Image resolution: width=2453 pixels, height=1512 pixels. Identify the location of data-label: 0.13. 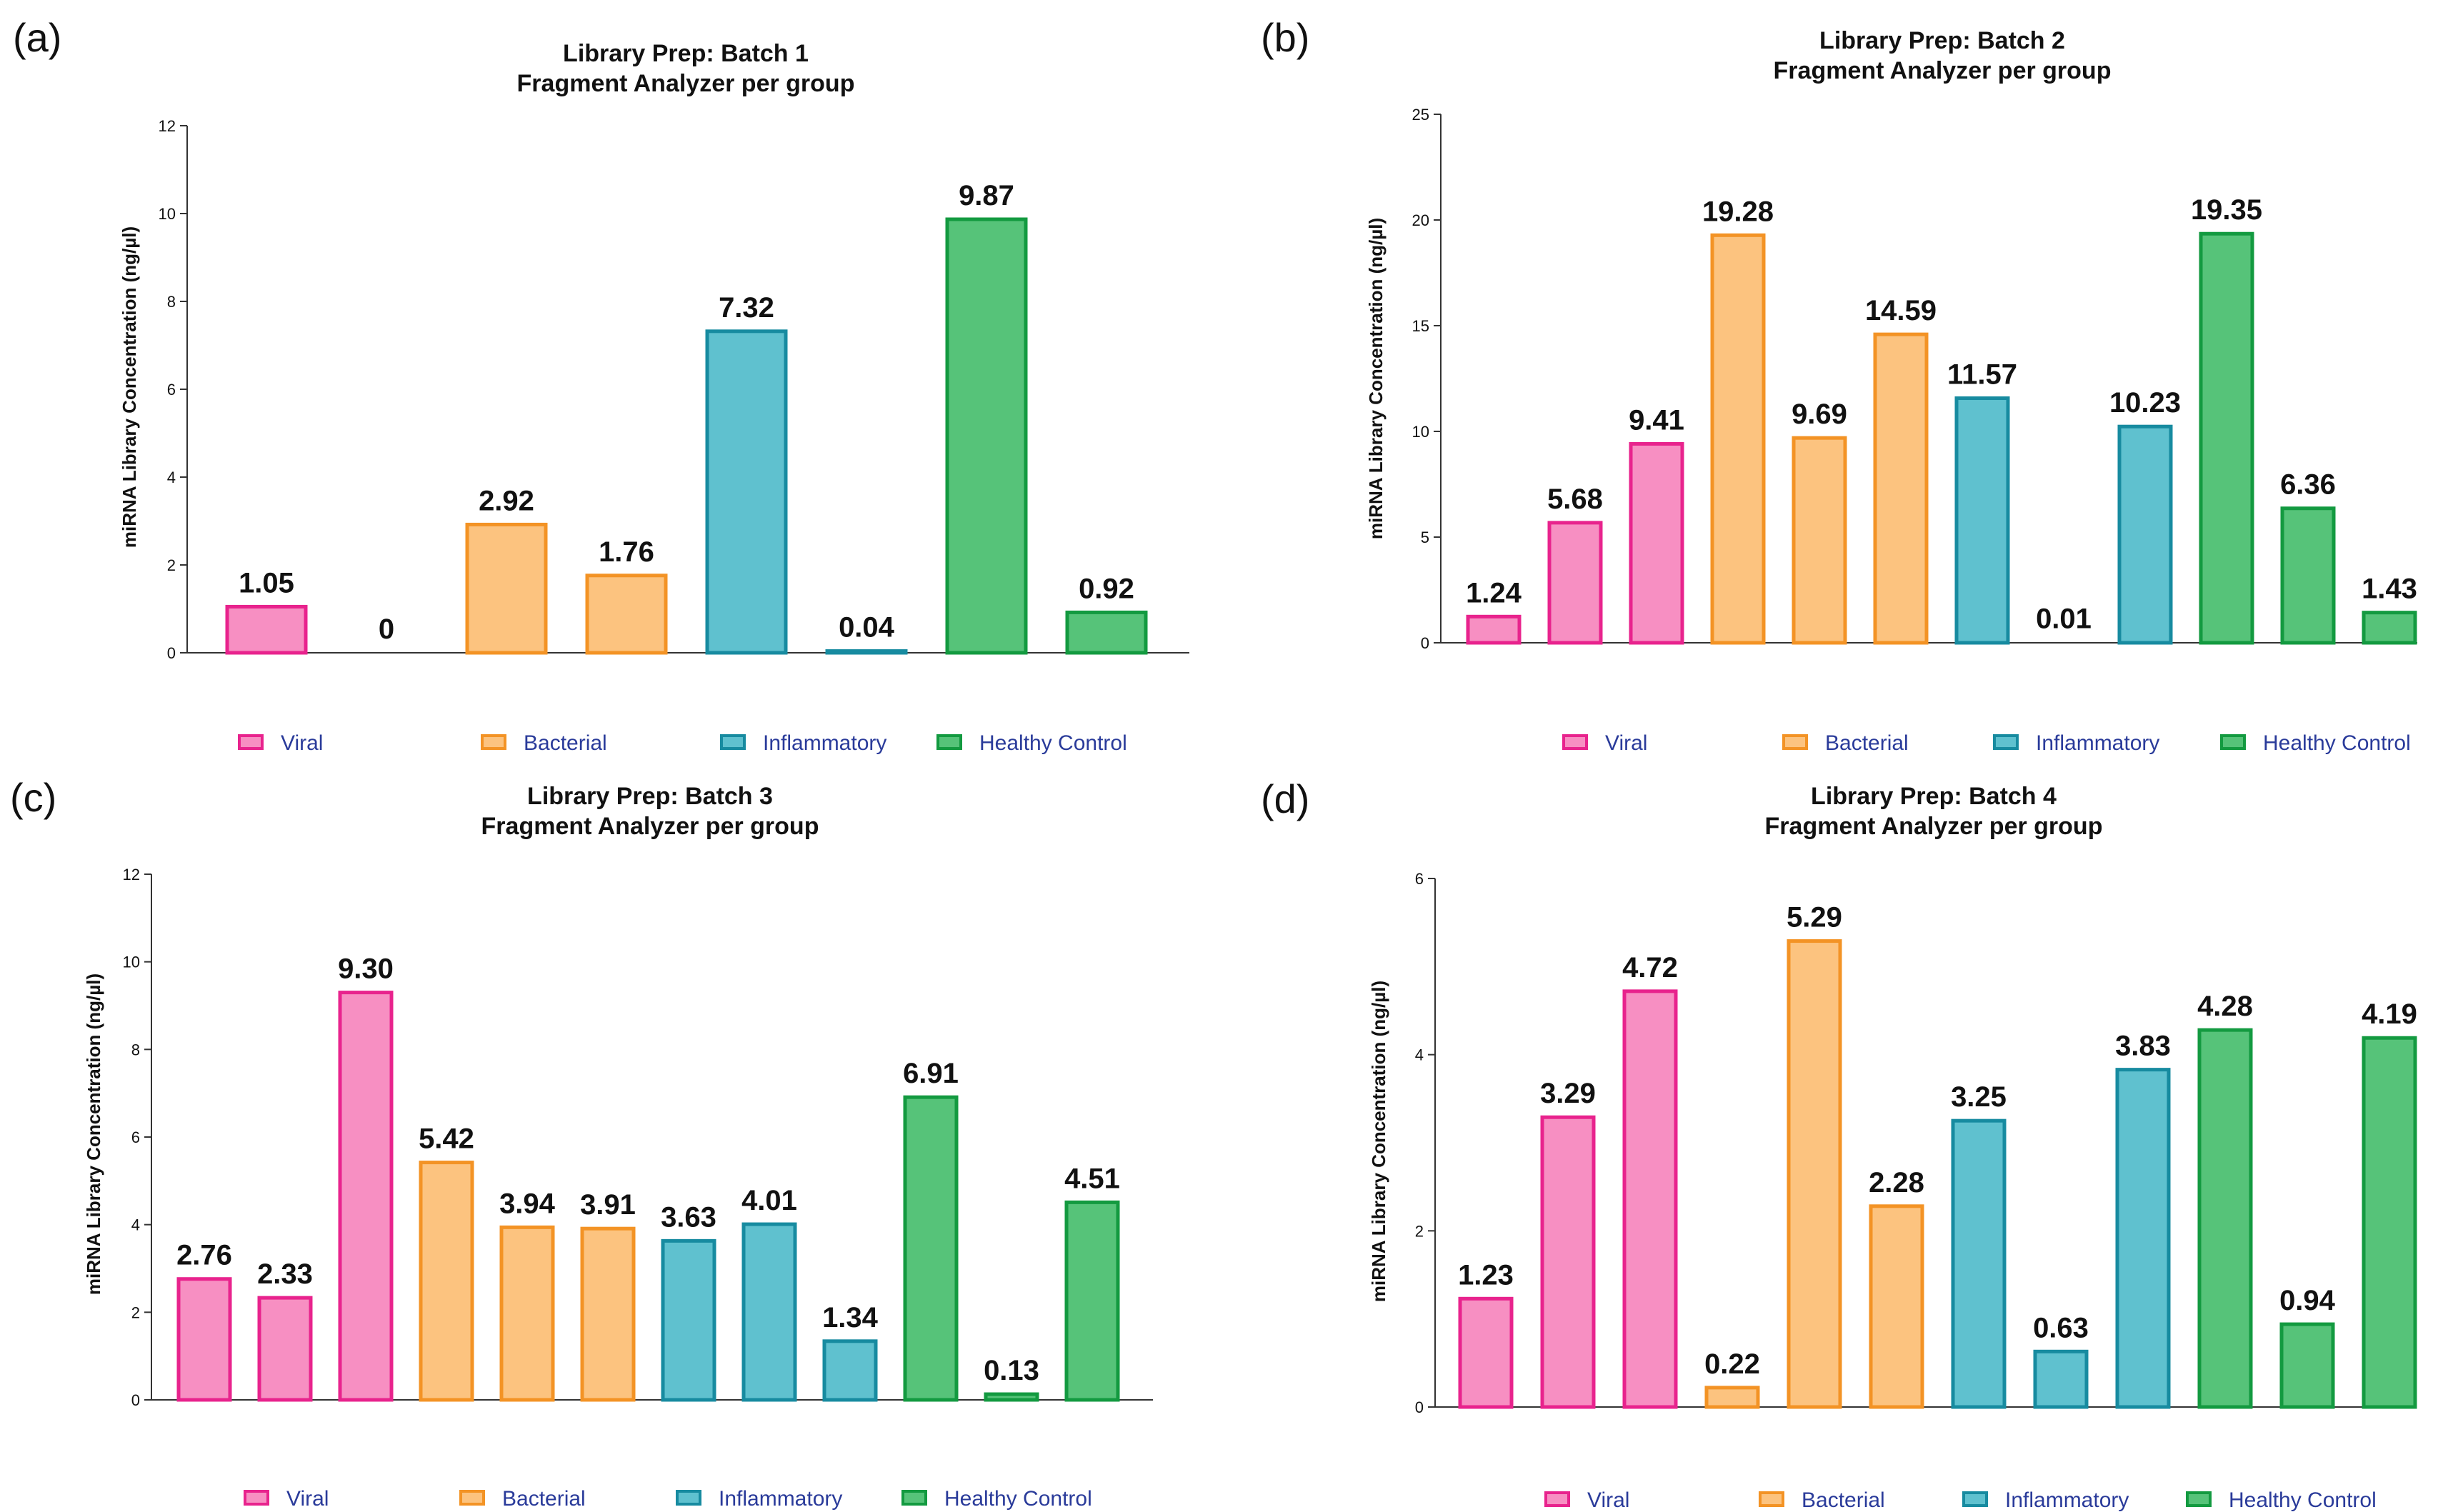
(1011, 1370).